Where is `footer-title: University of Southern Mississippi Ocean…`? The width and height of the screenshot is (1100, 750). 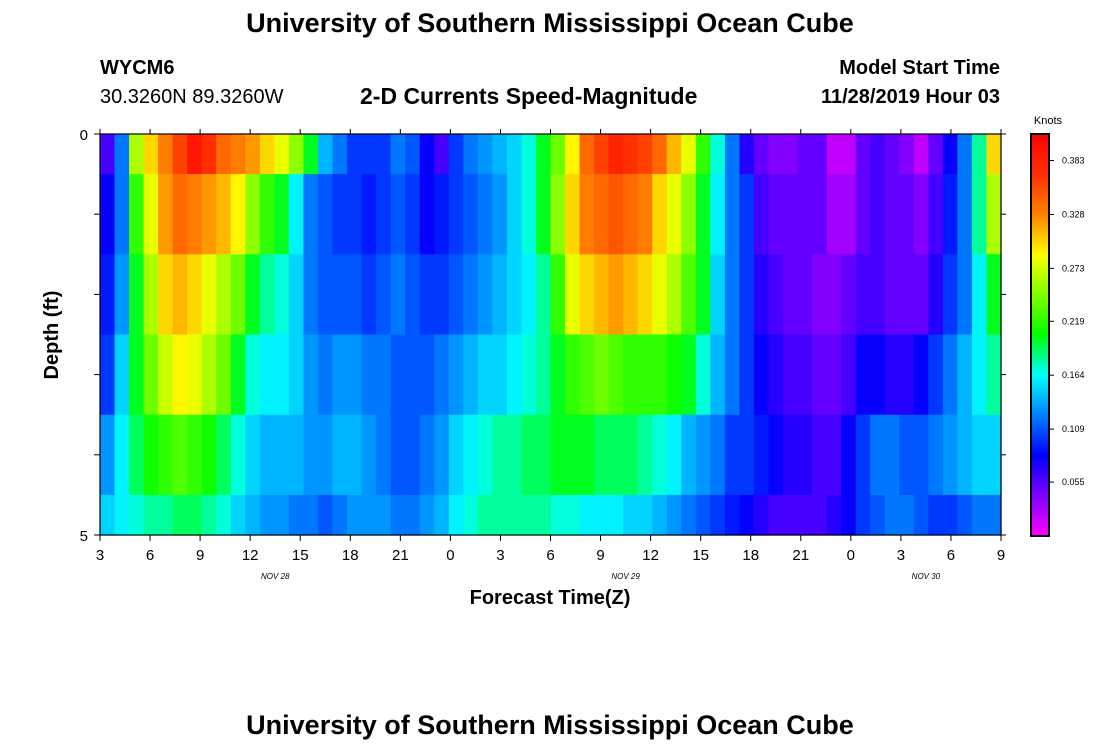
footer-title: University of Southern Mississippi Ocean… is located at coordinates (550, 725).